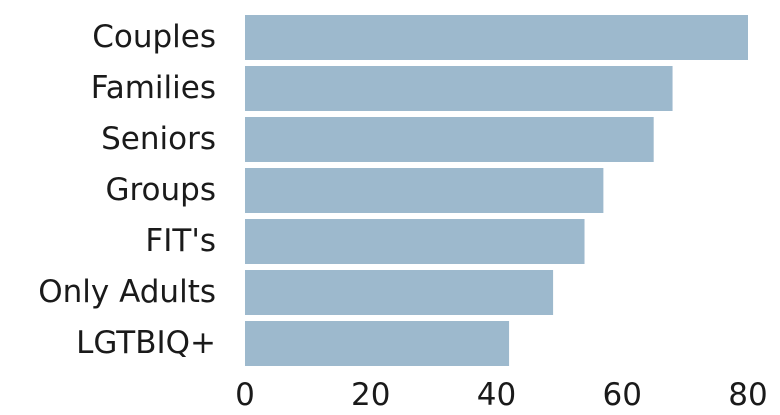  Describe the element at coordinates (245, 395) in the screenshot. I see `x-tick-label-0: 0` at that location.